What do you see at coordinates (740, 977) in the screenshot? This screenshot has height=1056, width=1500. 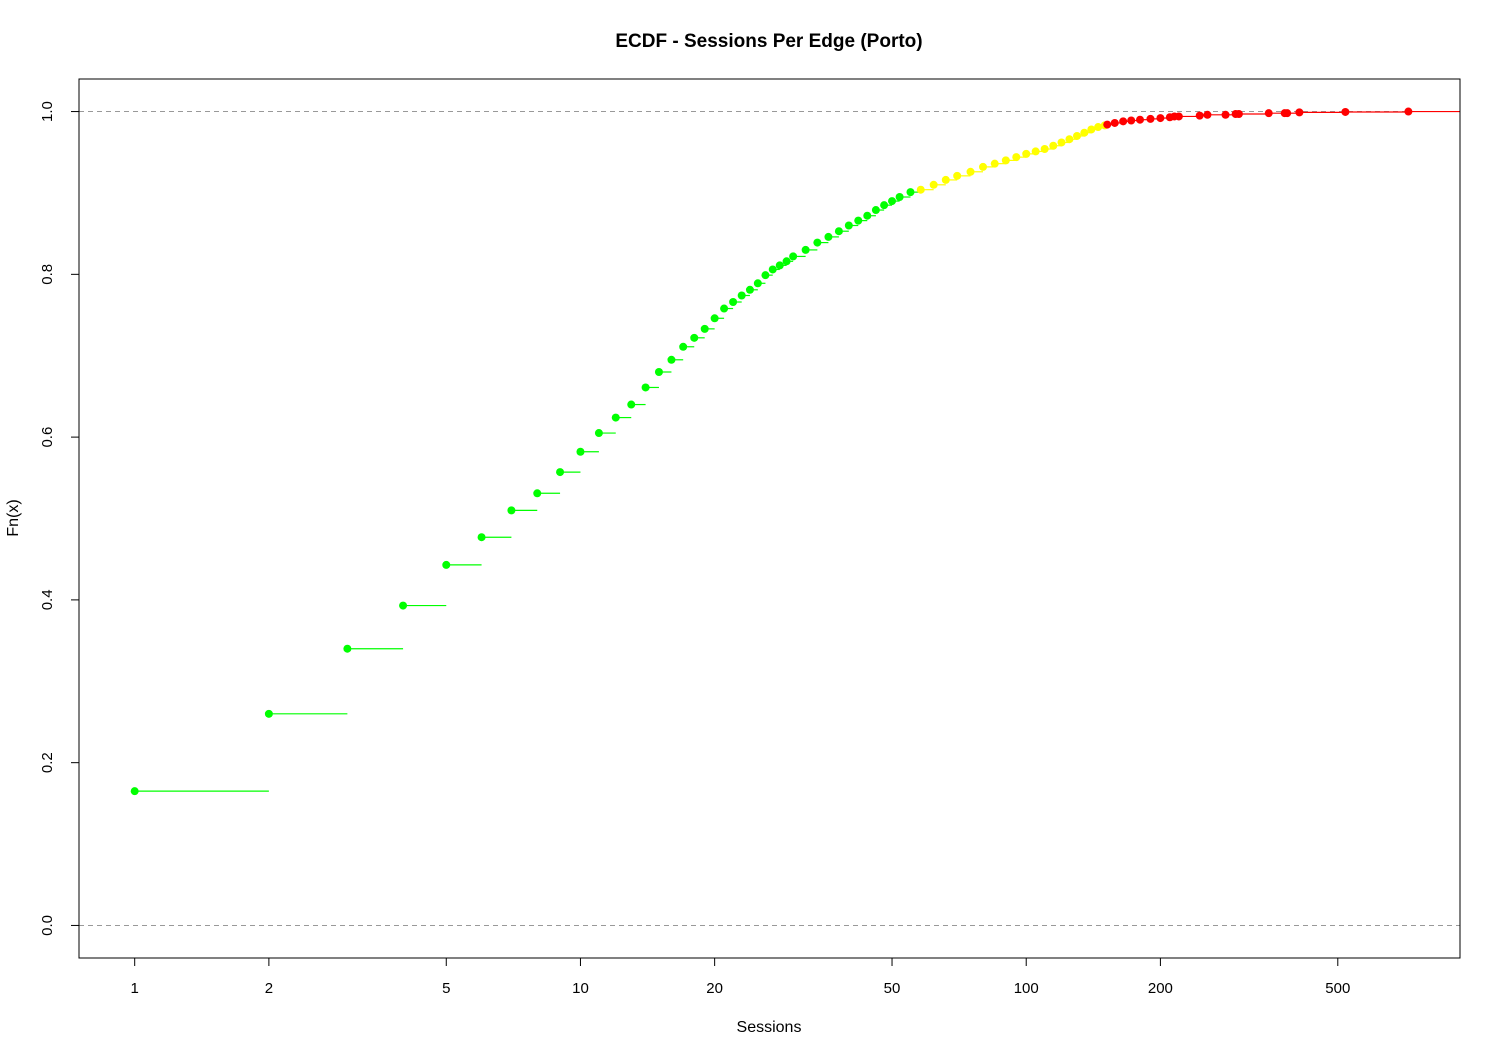 I see `x-axis: 1 2 5 10 20 50 100 200 500` at bounding box center [740, 977].